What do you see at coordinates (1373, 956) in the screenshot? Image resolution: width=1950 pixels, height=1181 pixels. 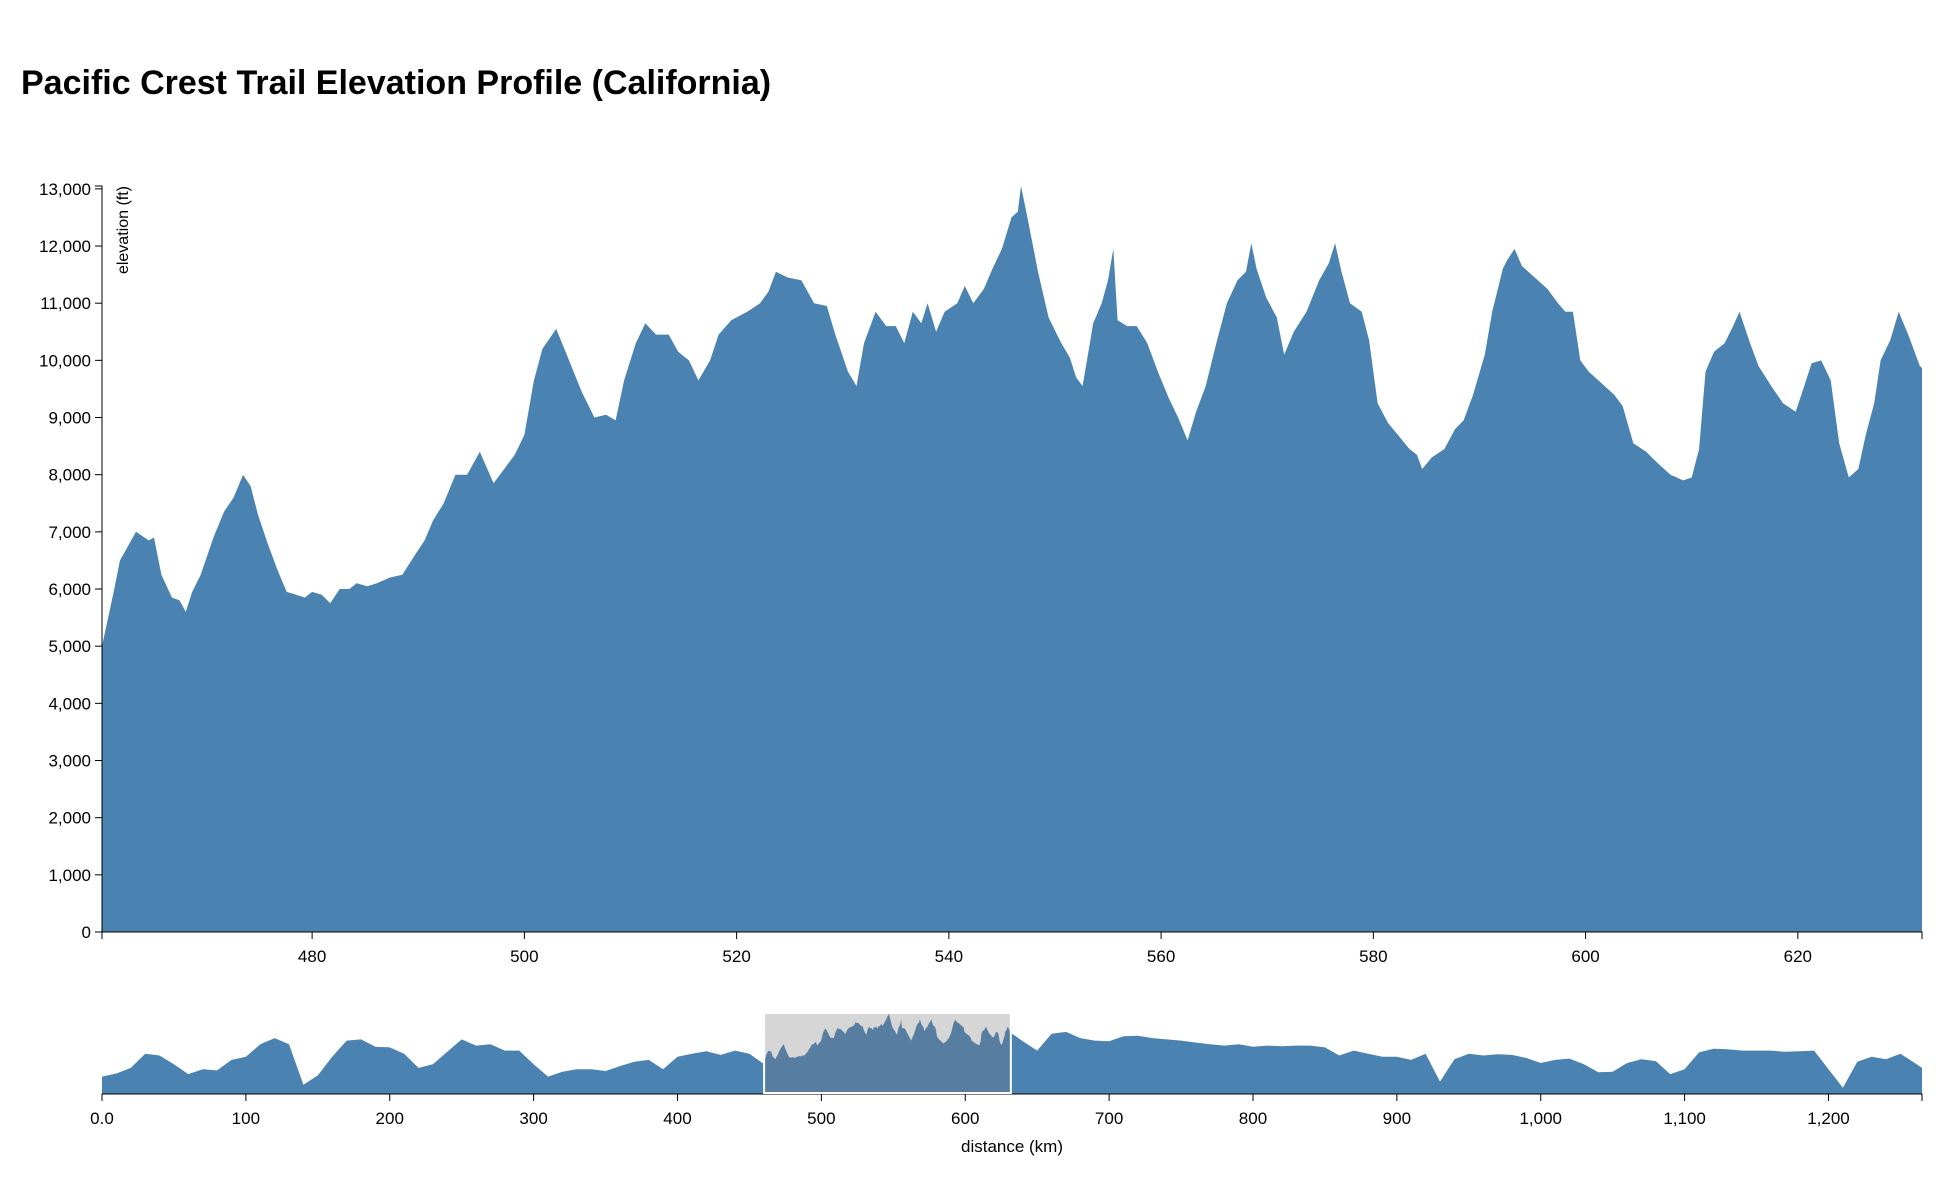 I see `x-tick-label: 580` at bounding box center [1373, 956].